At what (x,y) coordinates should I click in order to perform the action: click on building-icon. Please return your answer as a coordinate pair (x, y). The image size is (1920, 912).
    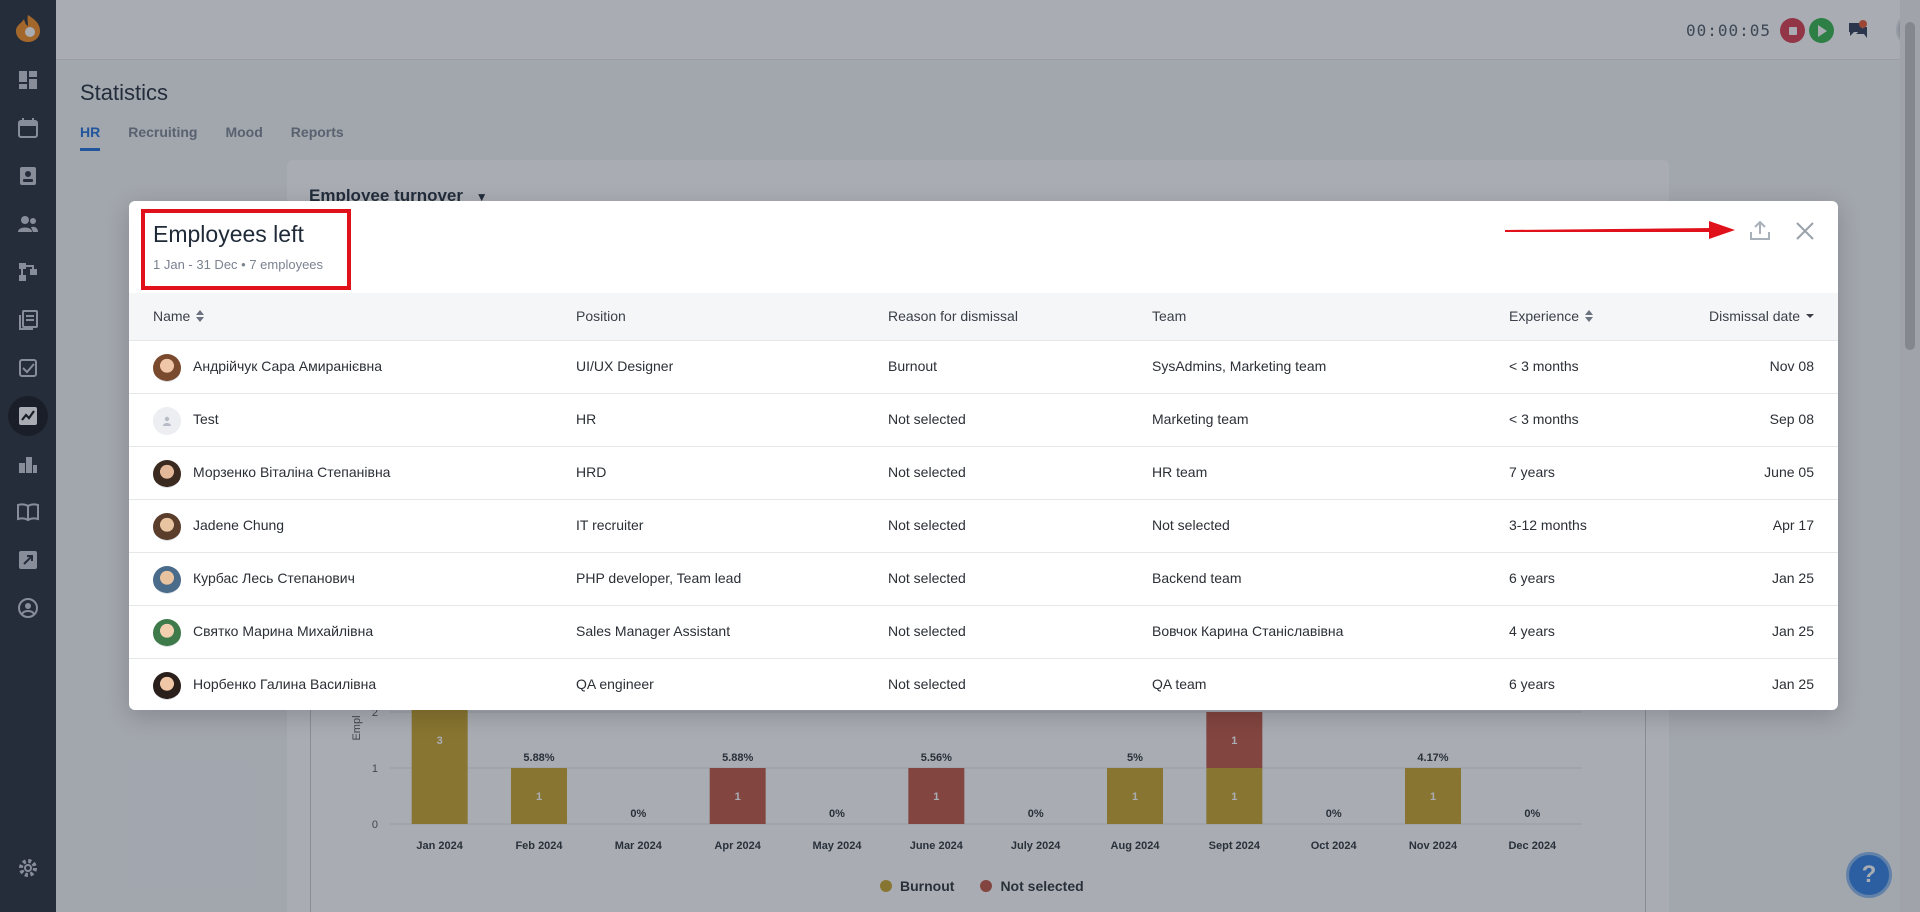
    Looking at the image, I should click on (28, 465).